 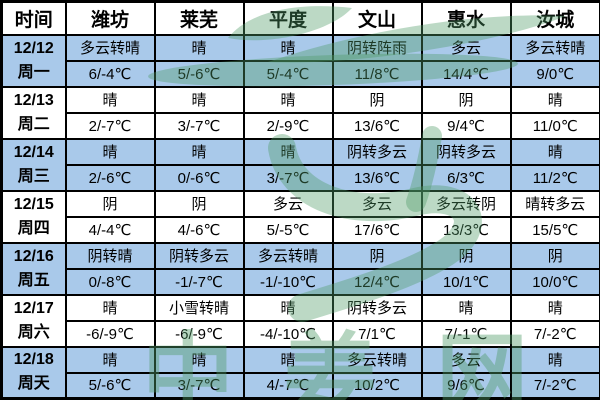 What do you see at coordinates (377, 18) in the screenshot?
I see `column-header-wenshan: 文山` at bounding box center [377, 18].